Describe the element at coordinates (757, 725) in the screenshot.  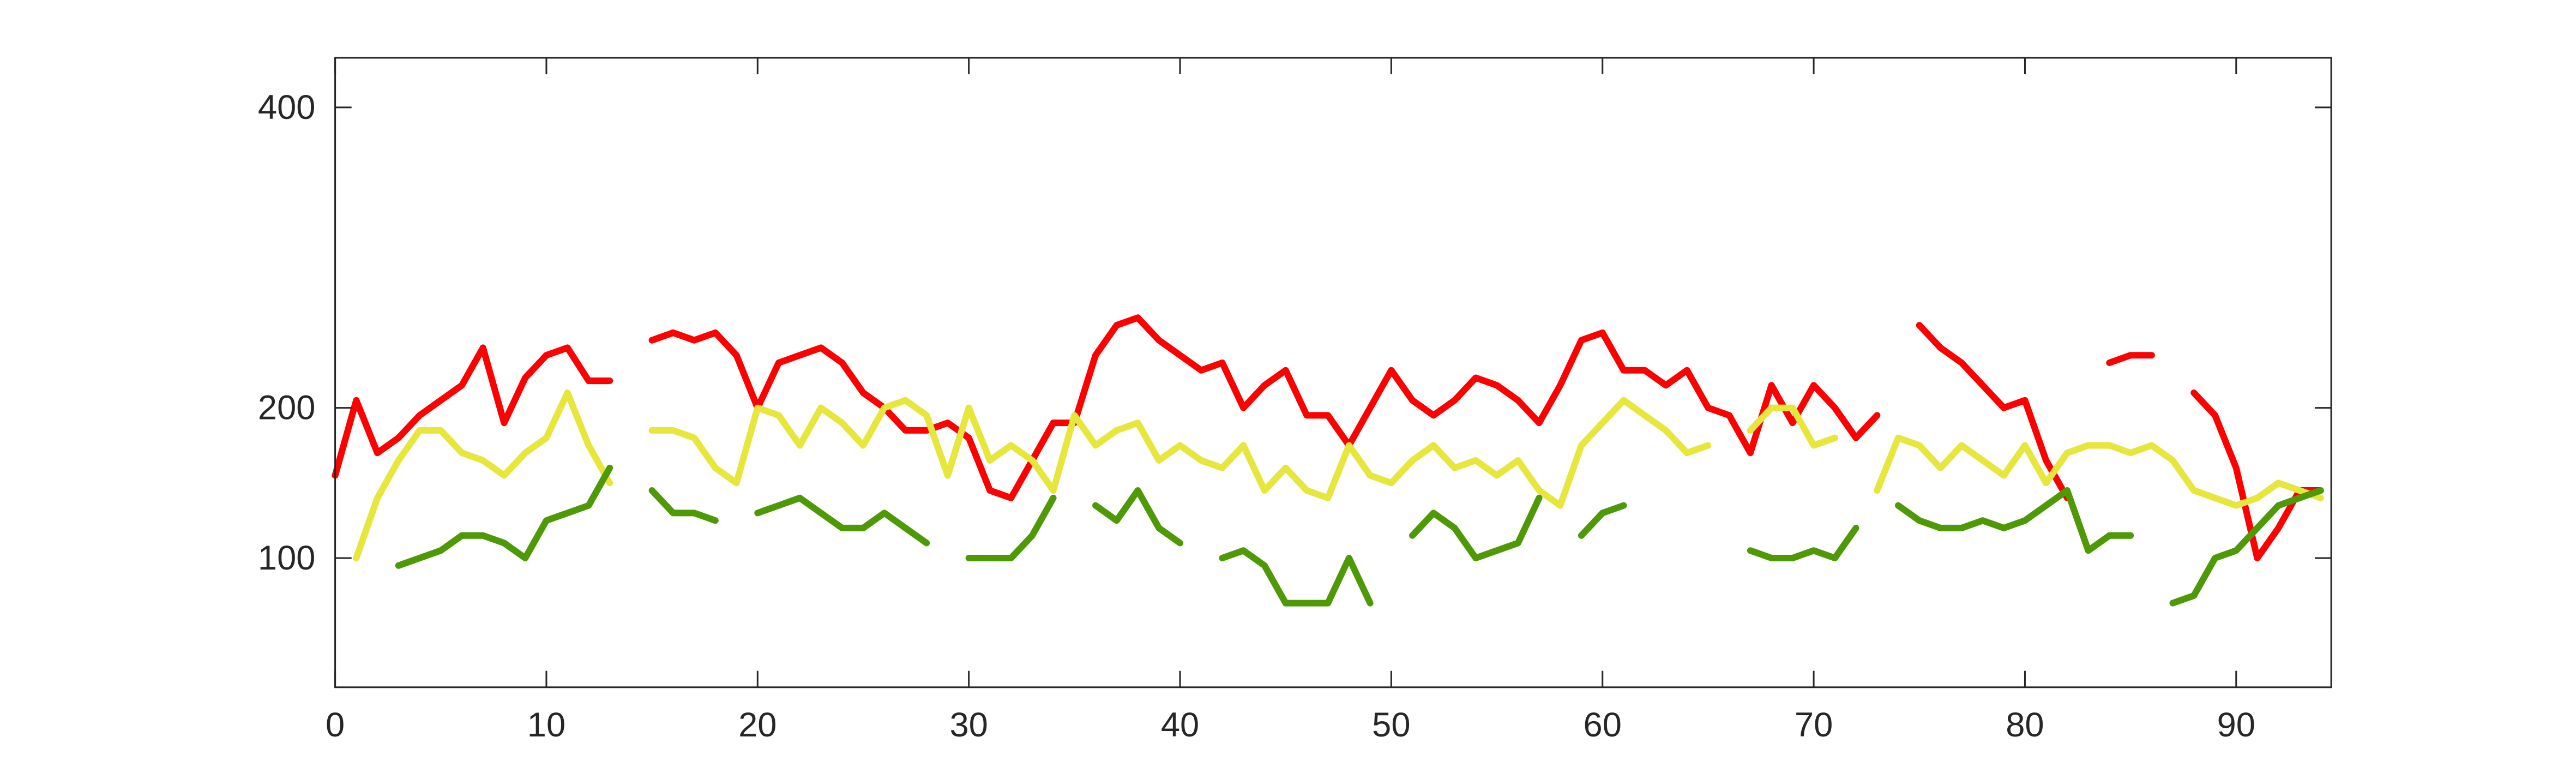
I see `x-tick-label: 20` at that location.